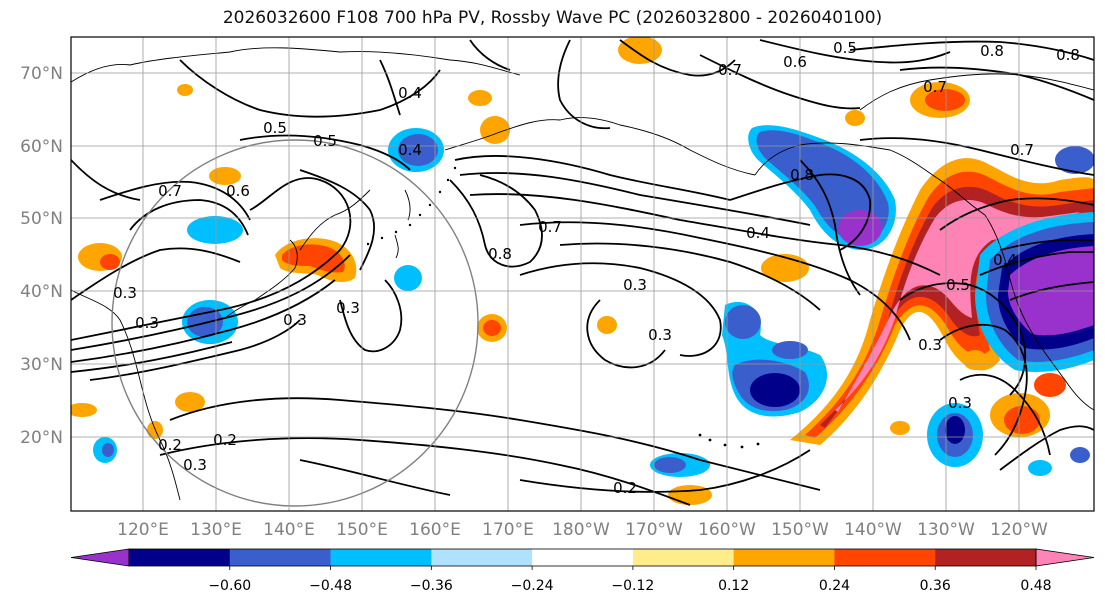 This screenshot has height=604, width=1105. I want to click on colorbar-tick-label: −0.12, so click(632, 586).